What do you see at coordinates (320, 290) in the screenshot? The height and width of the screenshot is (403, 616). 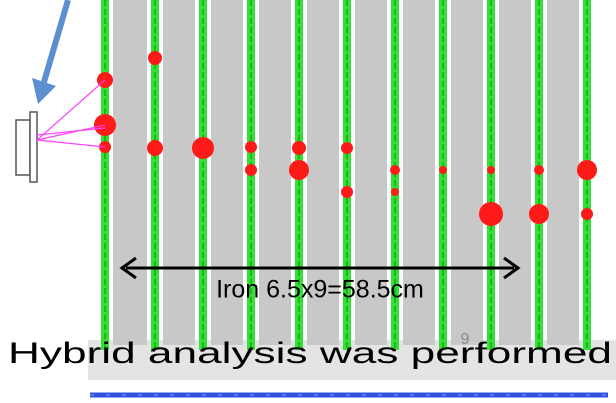 I see `dimension-label: Iron 6.5x9=58.5cm` at bounding box center [320, 290].